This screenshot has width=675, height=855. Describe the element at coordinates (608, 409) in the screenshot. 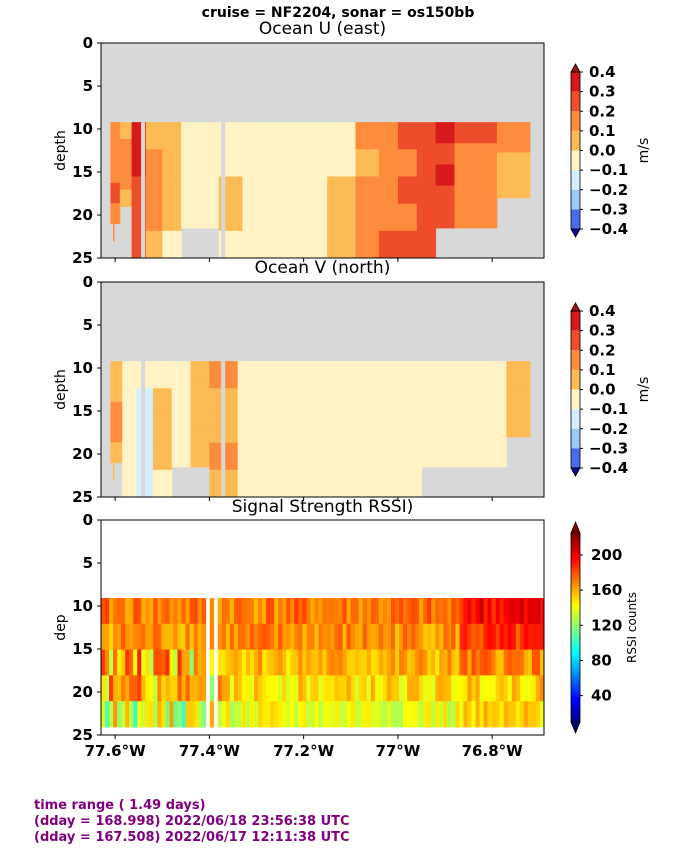

I see `colorbar-tick-label: −0.1` at that location.